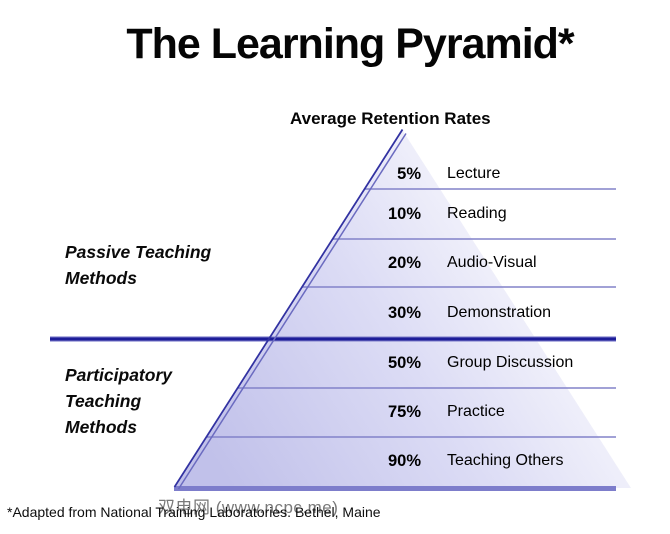  I want to click on level-label: Demonstration, so click(499, 312).